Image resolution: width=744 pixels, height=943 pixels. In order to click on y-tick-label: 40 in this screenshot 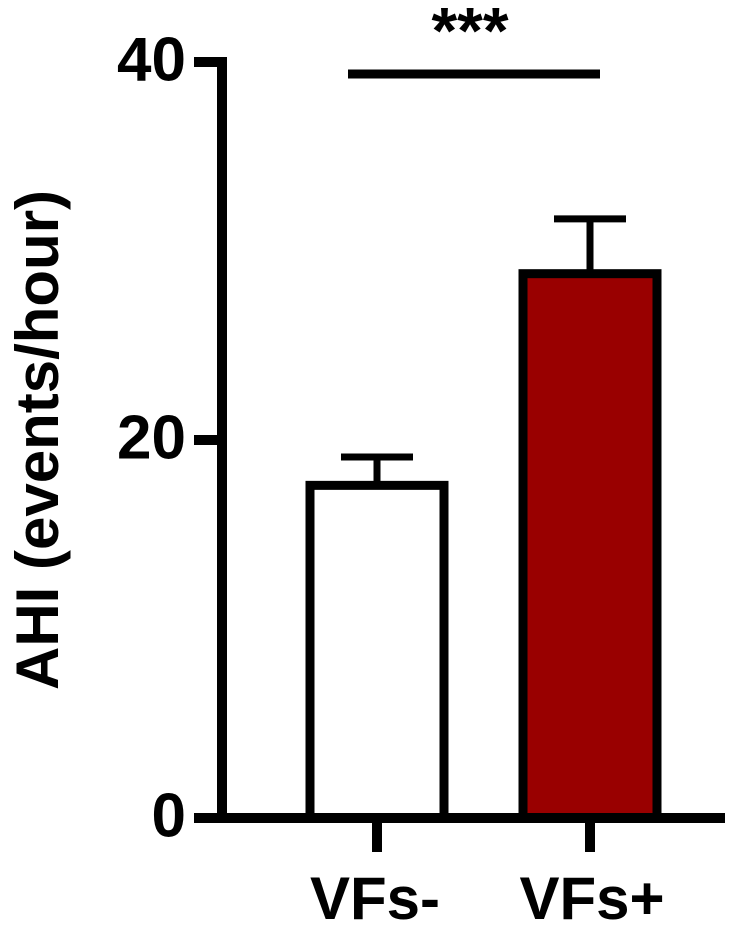, I will do `click(151, 59)`.